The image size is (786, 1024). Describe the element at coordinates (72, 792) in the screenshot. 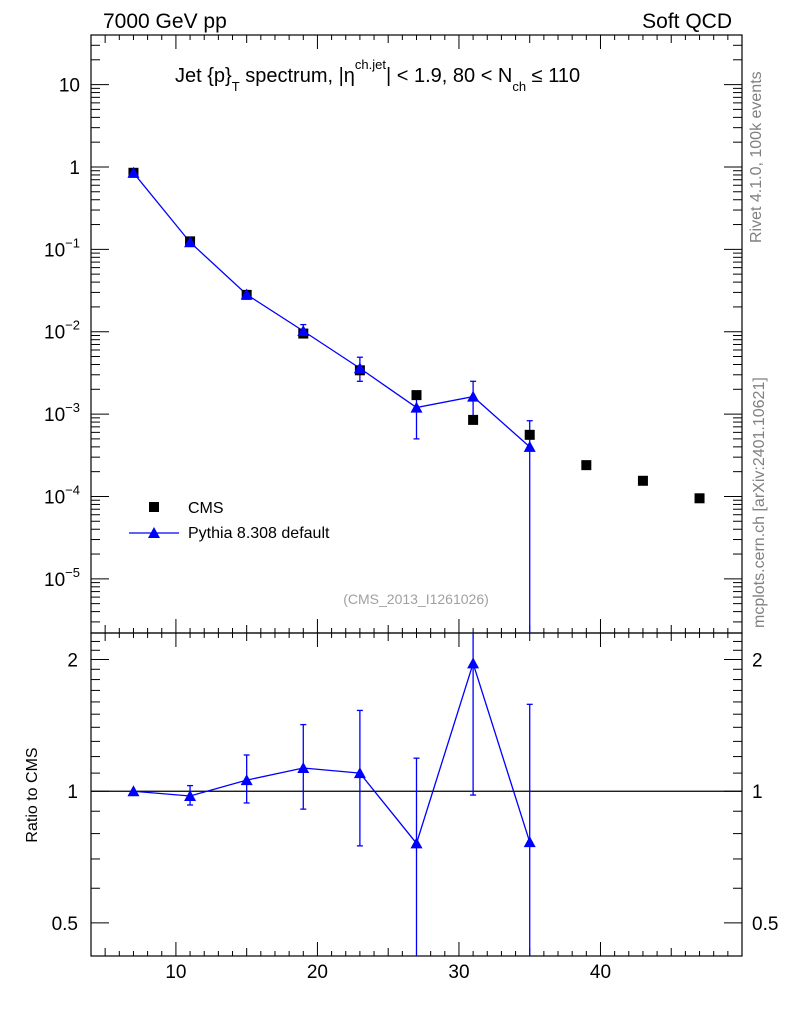

I see `y-tick-label-ratio: 1` at that location.